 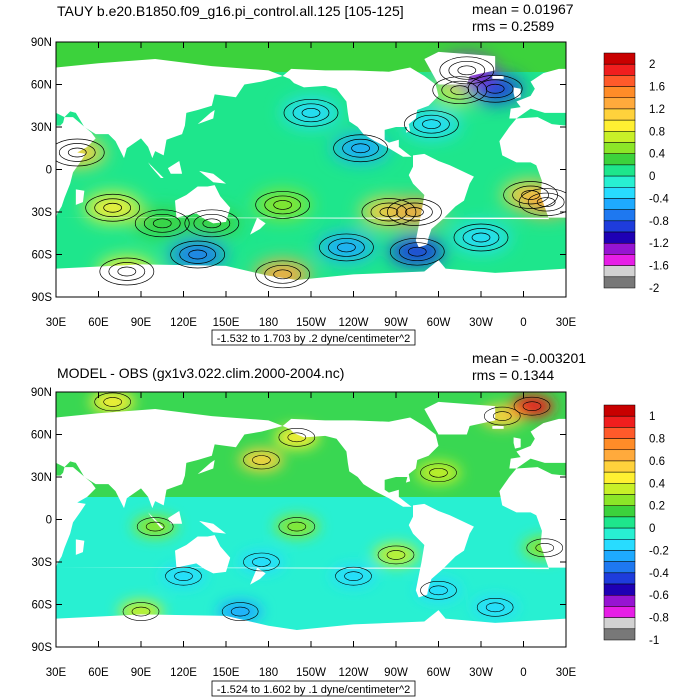 What do you see at coordinates (98, 673) in the screenshot?
I see `x-tick-label: 60E` at bounding box center [98, 673].